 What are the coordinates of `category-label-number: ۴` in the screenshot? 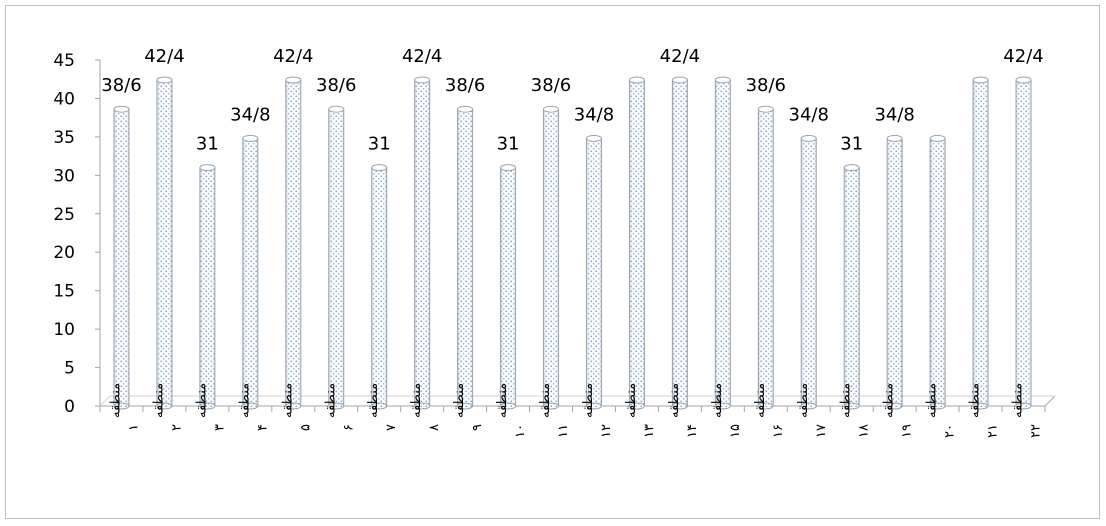 It's located at (262, 427).